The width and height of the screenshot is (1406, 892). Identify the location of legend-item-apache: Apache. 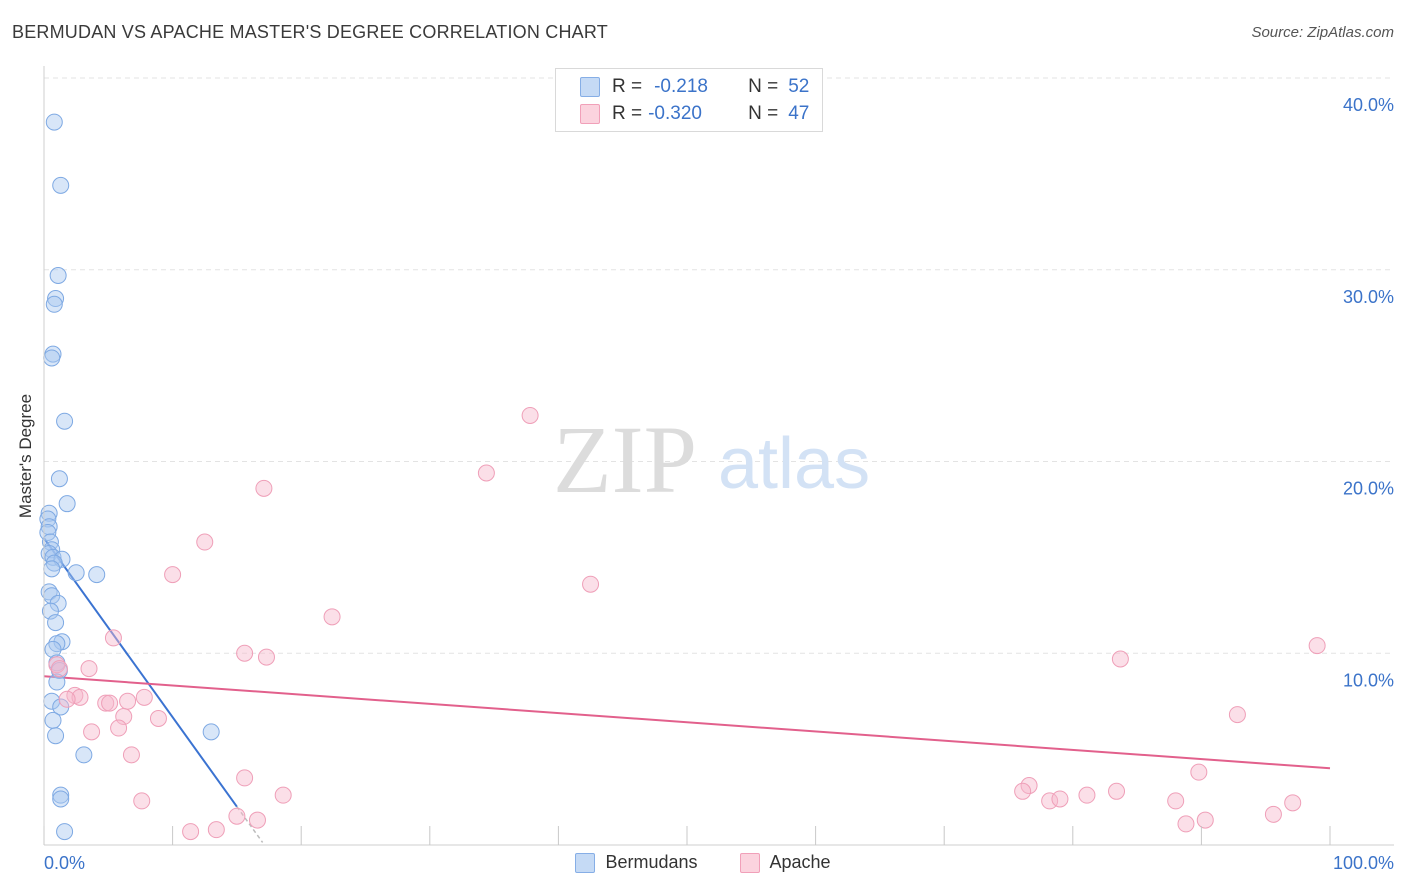
(785, 862).